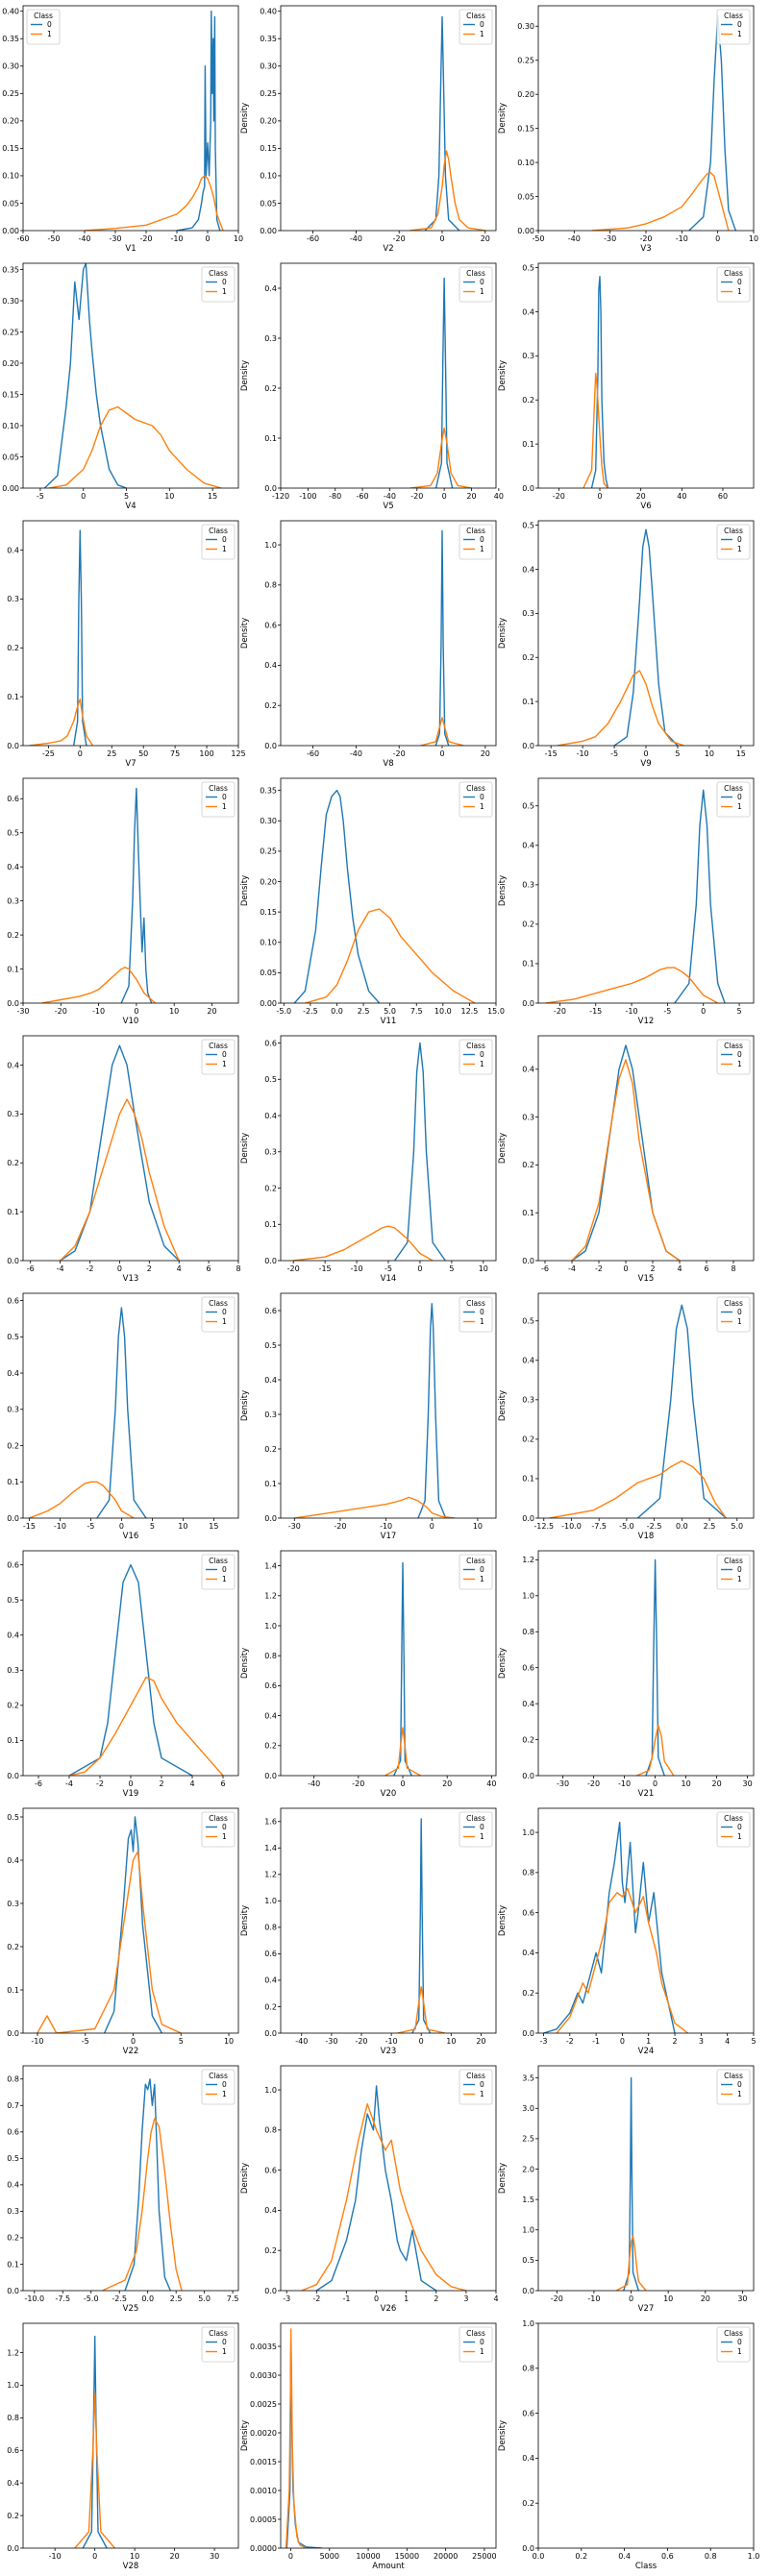  What do you see at coordinates (13, 1114) in the screenshot?
I see `y-tick-label: 0.3` at bounding box center [13, 1114].